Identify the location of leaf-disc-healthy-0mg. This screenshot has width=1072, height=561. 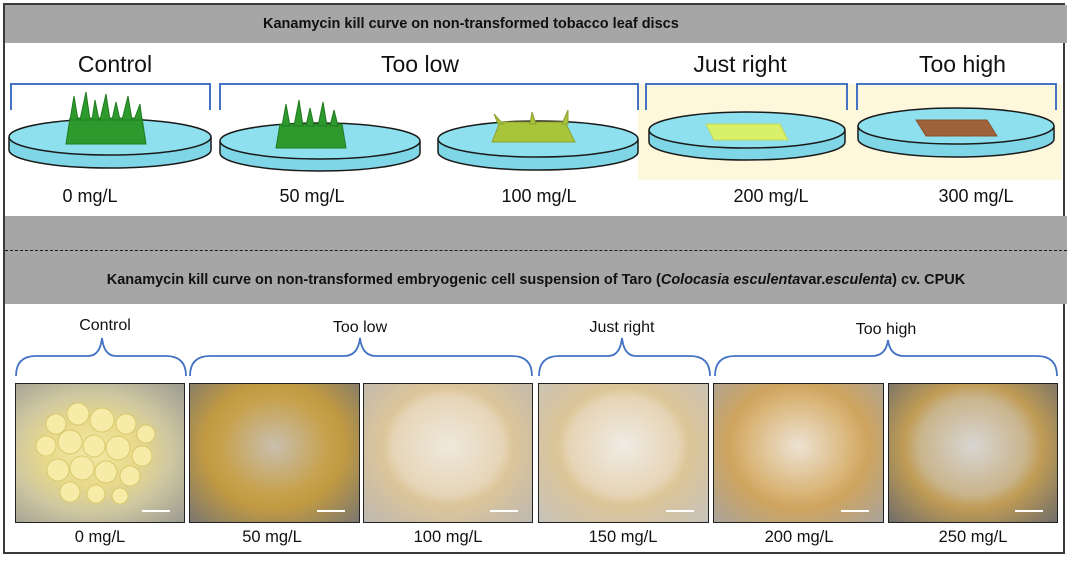
(106, 118).